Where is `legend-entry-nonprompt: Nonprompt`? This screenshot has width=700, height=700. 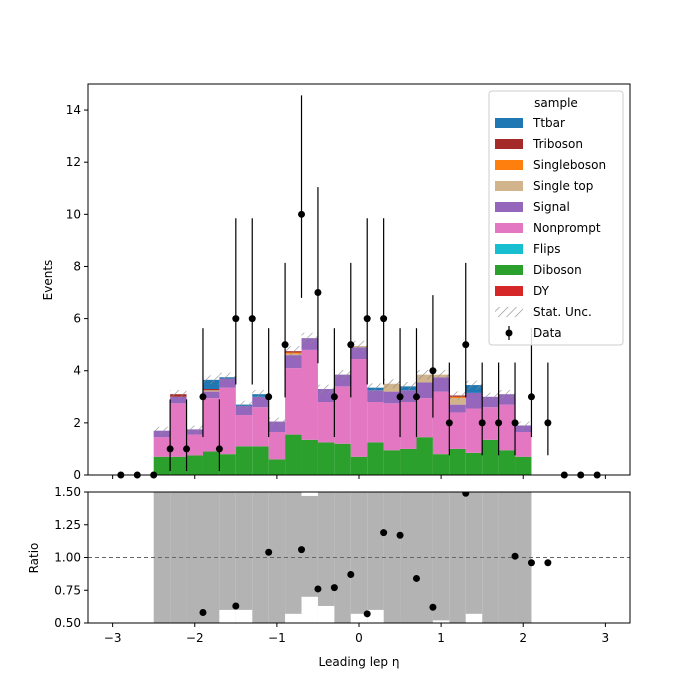
legend-entry-nonprompt: Nonprompt is located at coordinates (548, 228).